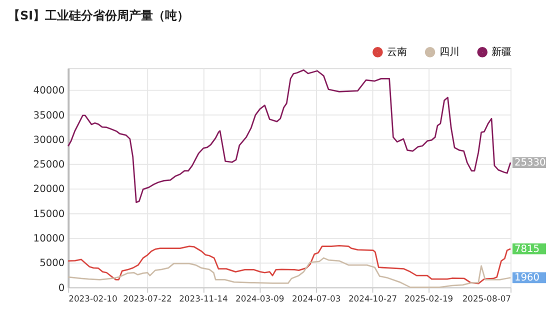 This screenshot has height=323, width=550. What do you see at coordinates (260, 299) in the screenshot?
I see `x-tick-label: 2024-03-09` at bounding box center [260, 299].